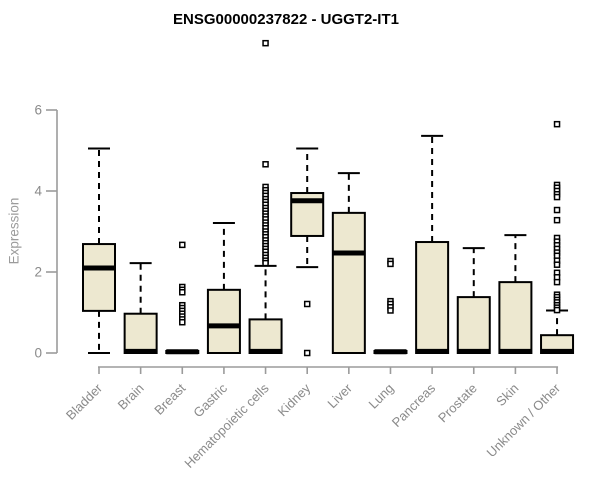 The width and height of the screenshot is (600, 500). Describe the element at coordinates (507, 395) in the screenshot. I see `x-tick-label: Skin` at that location.